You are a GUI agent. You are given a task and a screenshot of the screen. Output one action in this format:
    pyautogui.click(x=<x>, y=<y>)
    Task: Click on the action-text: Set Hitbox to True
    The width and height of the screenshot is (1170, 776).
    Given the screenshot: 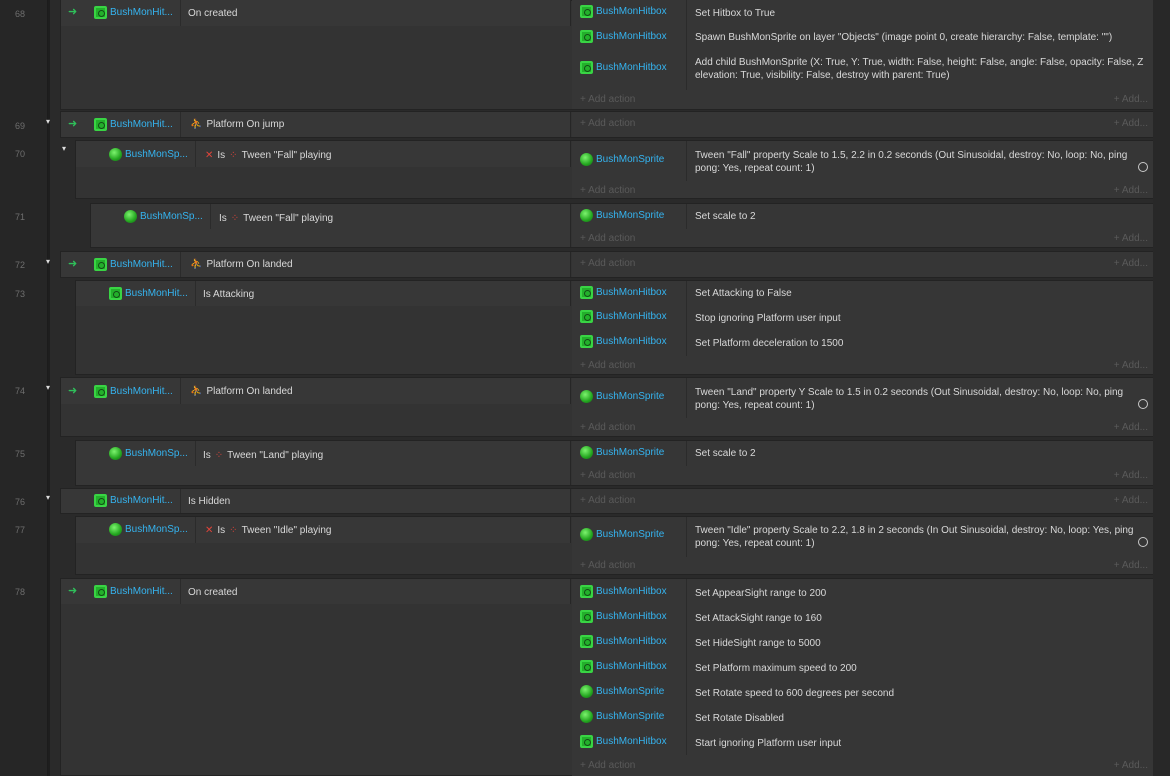 What is the action you would take?
    pyautogui.click(x=735, y=13)
    